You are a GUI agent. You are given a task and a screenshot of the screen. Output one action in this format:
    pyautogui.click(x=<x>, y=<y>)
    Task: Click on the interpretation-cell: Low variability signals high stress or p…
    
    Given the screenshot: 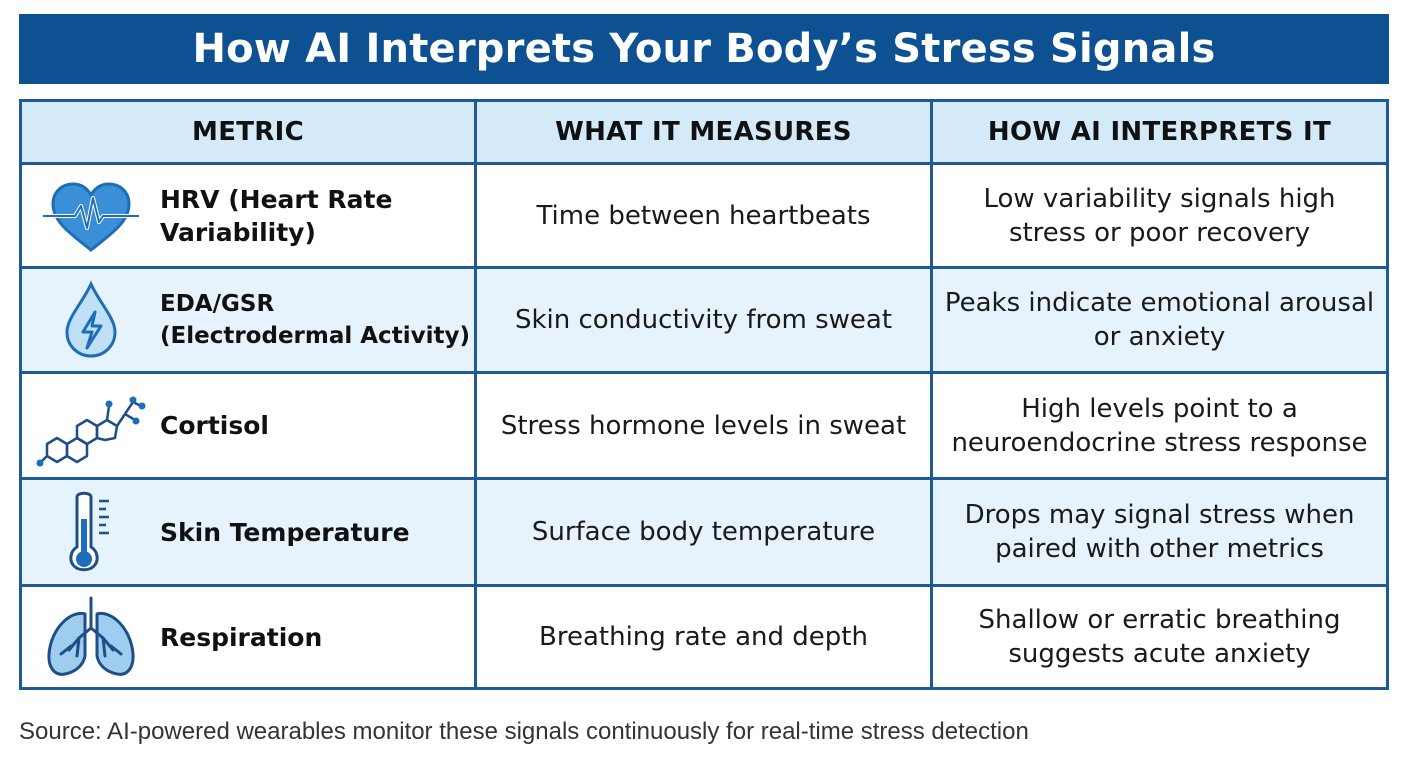 What is the action you would take?
    pyautogui.click(x=1159, y=215)
    